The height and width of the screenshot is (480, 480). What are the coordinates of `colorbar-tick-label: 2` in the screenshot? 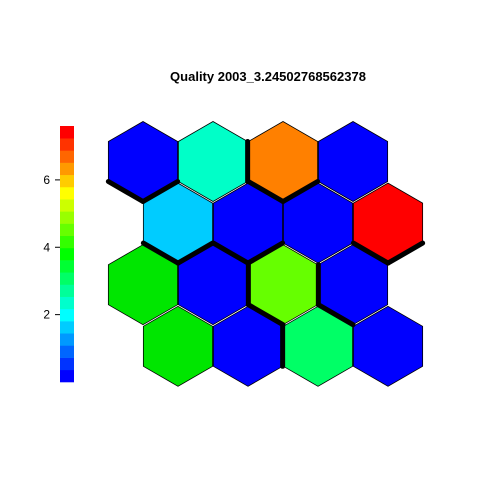 It's located at (46, 315).